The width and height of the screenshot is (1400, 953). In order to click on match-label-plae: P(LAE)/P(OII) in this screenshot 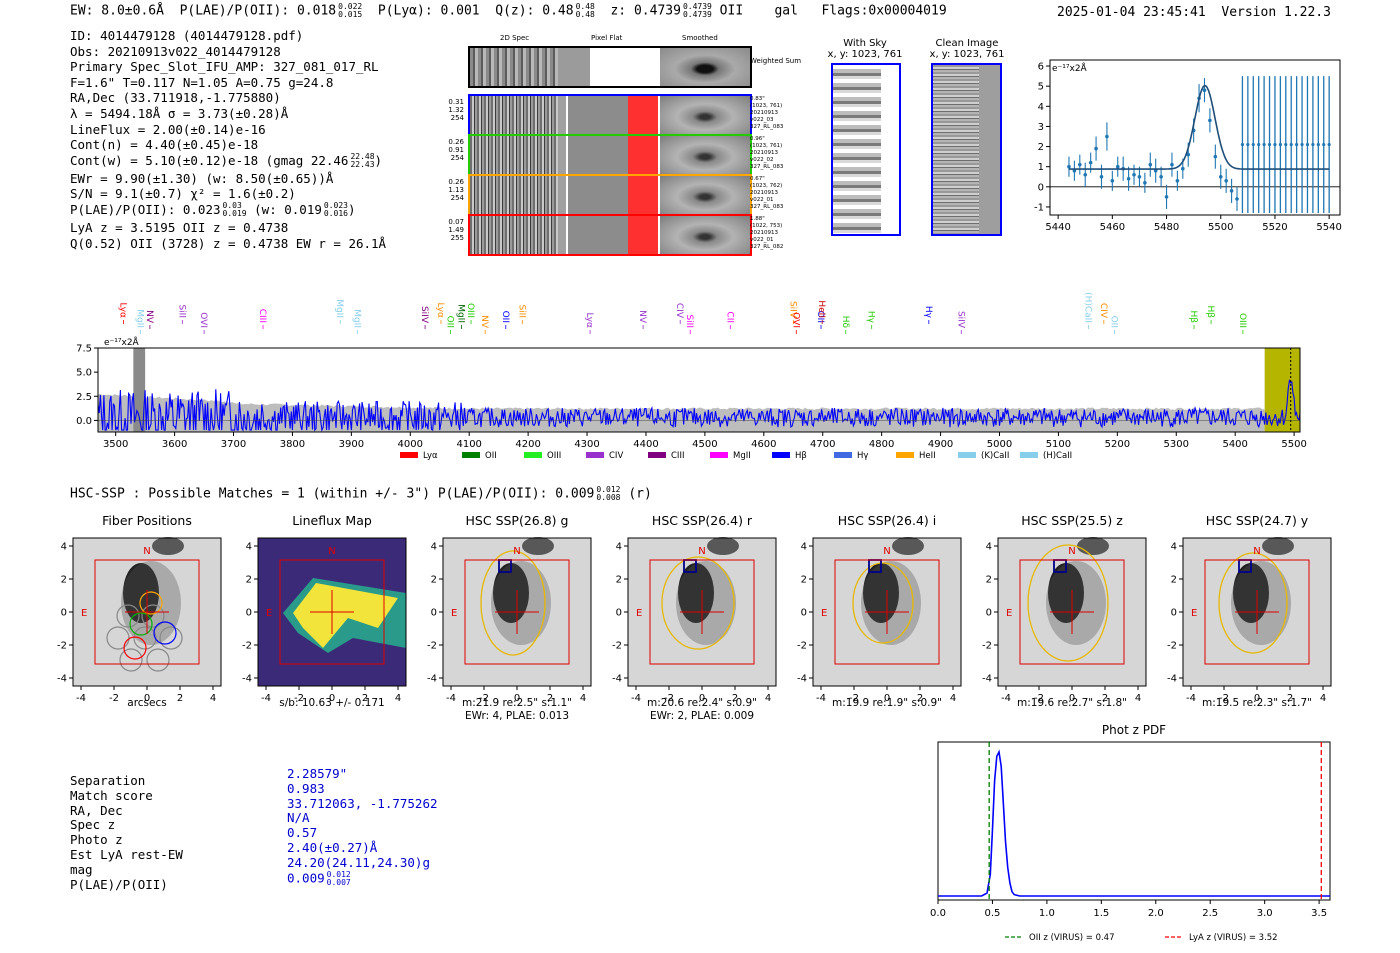, I will do `click(119, 884)`.